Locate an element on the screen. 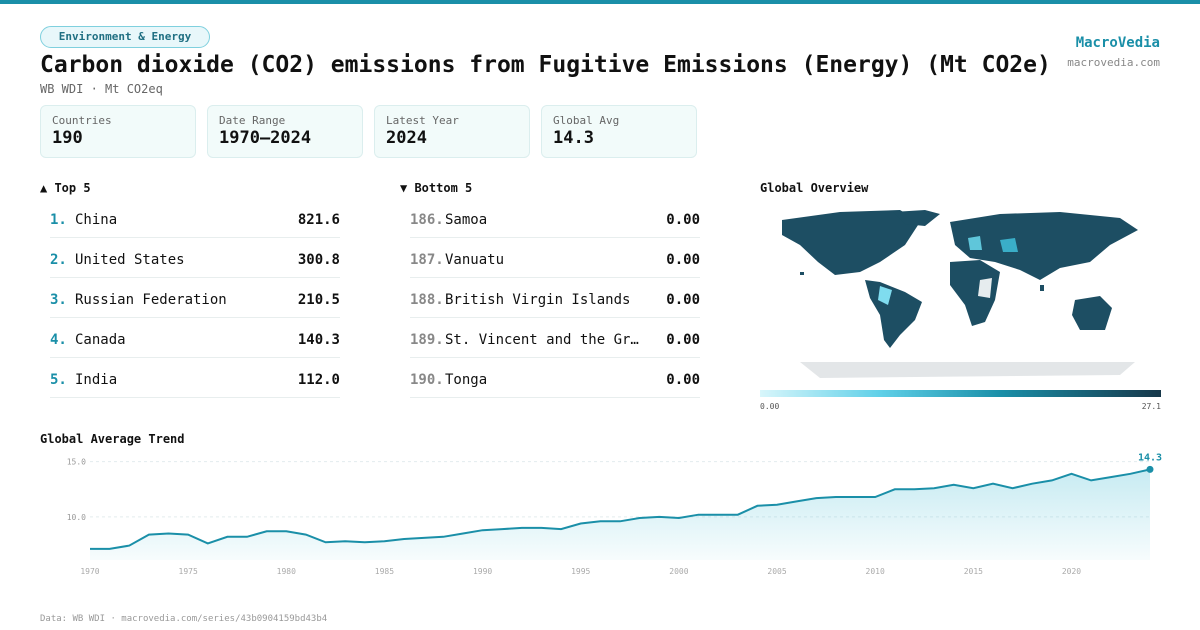 This screenshot has height=630, width=1200. country-name: Samoa is located at coordinates (466, 220).